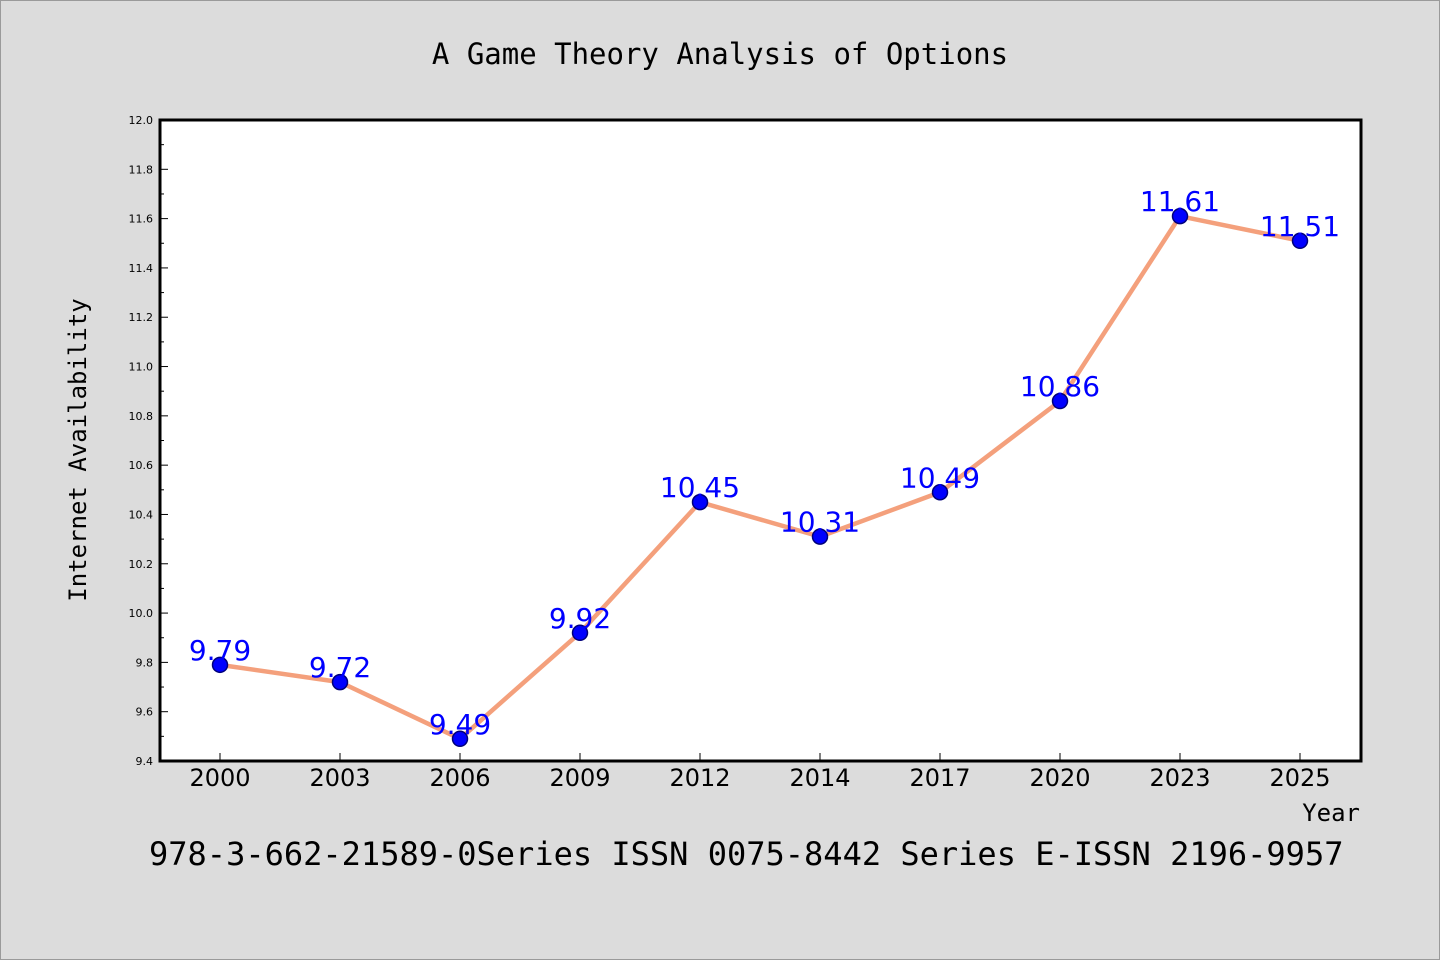 Image resolution: width=1440 pixels, height=960 pixels. What do you see at coordinates (141, 416) in the screenshot?
I see `y-tick-label: 10.8` at bounding box center [141, 416].